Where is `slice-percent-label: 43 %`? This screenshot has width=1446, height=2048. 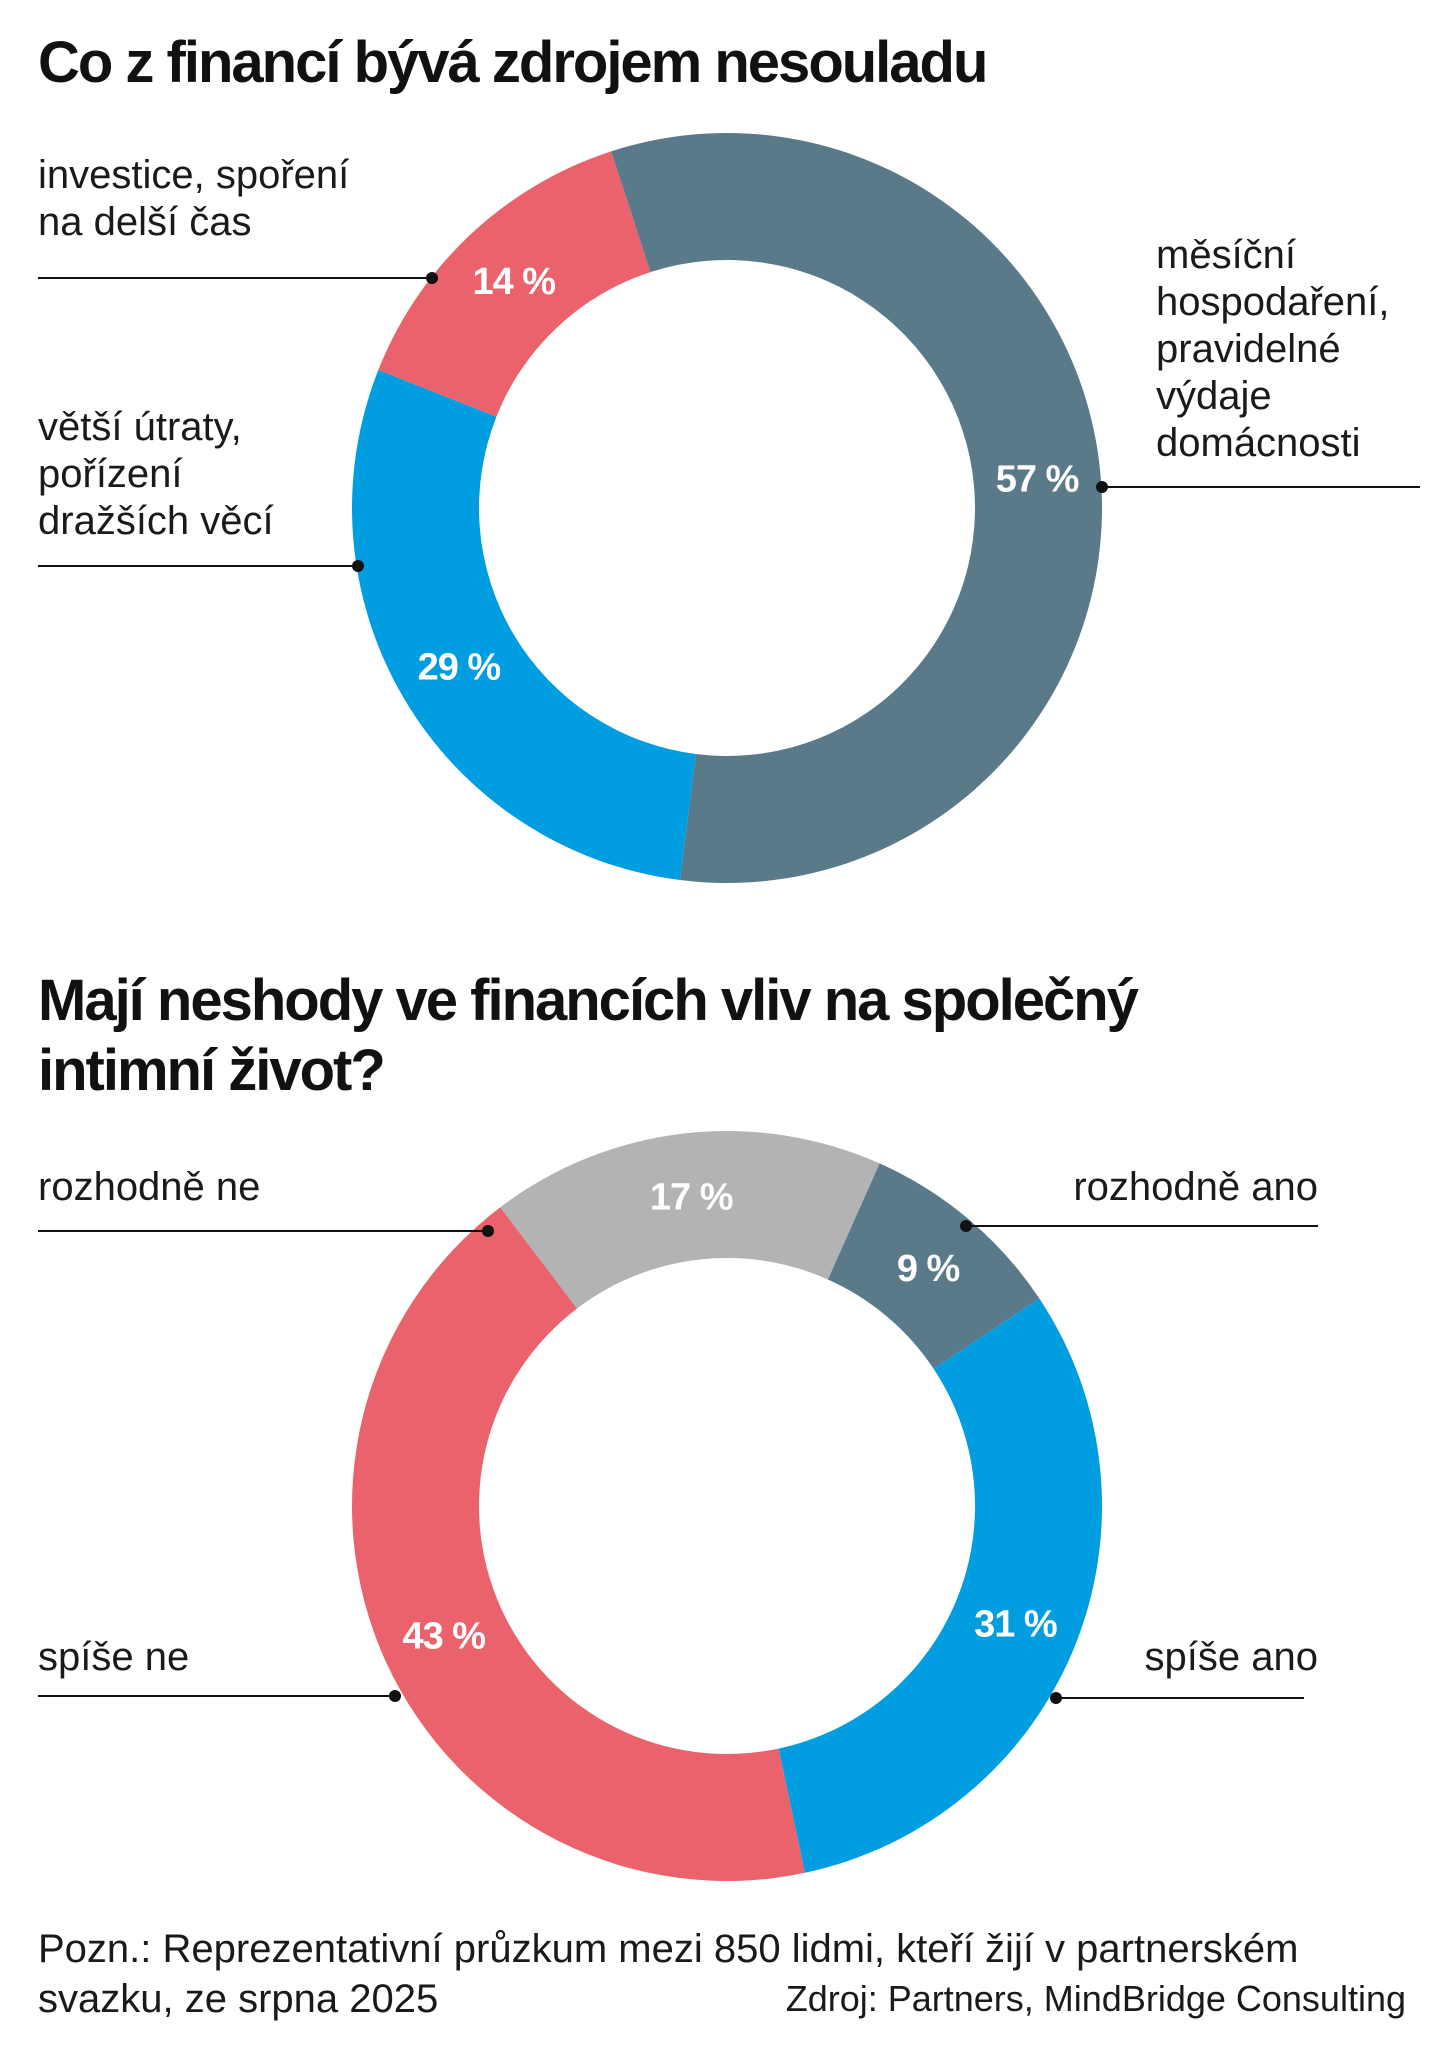 slice-percent-label: 43 % is located at coordinates (443, 1637).